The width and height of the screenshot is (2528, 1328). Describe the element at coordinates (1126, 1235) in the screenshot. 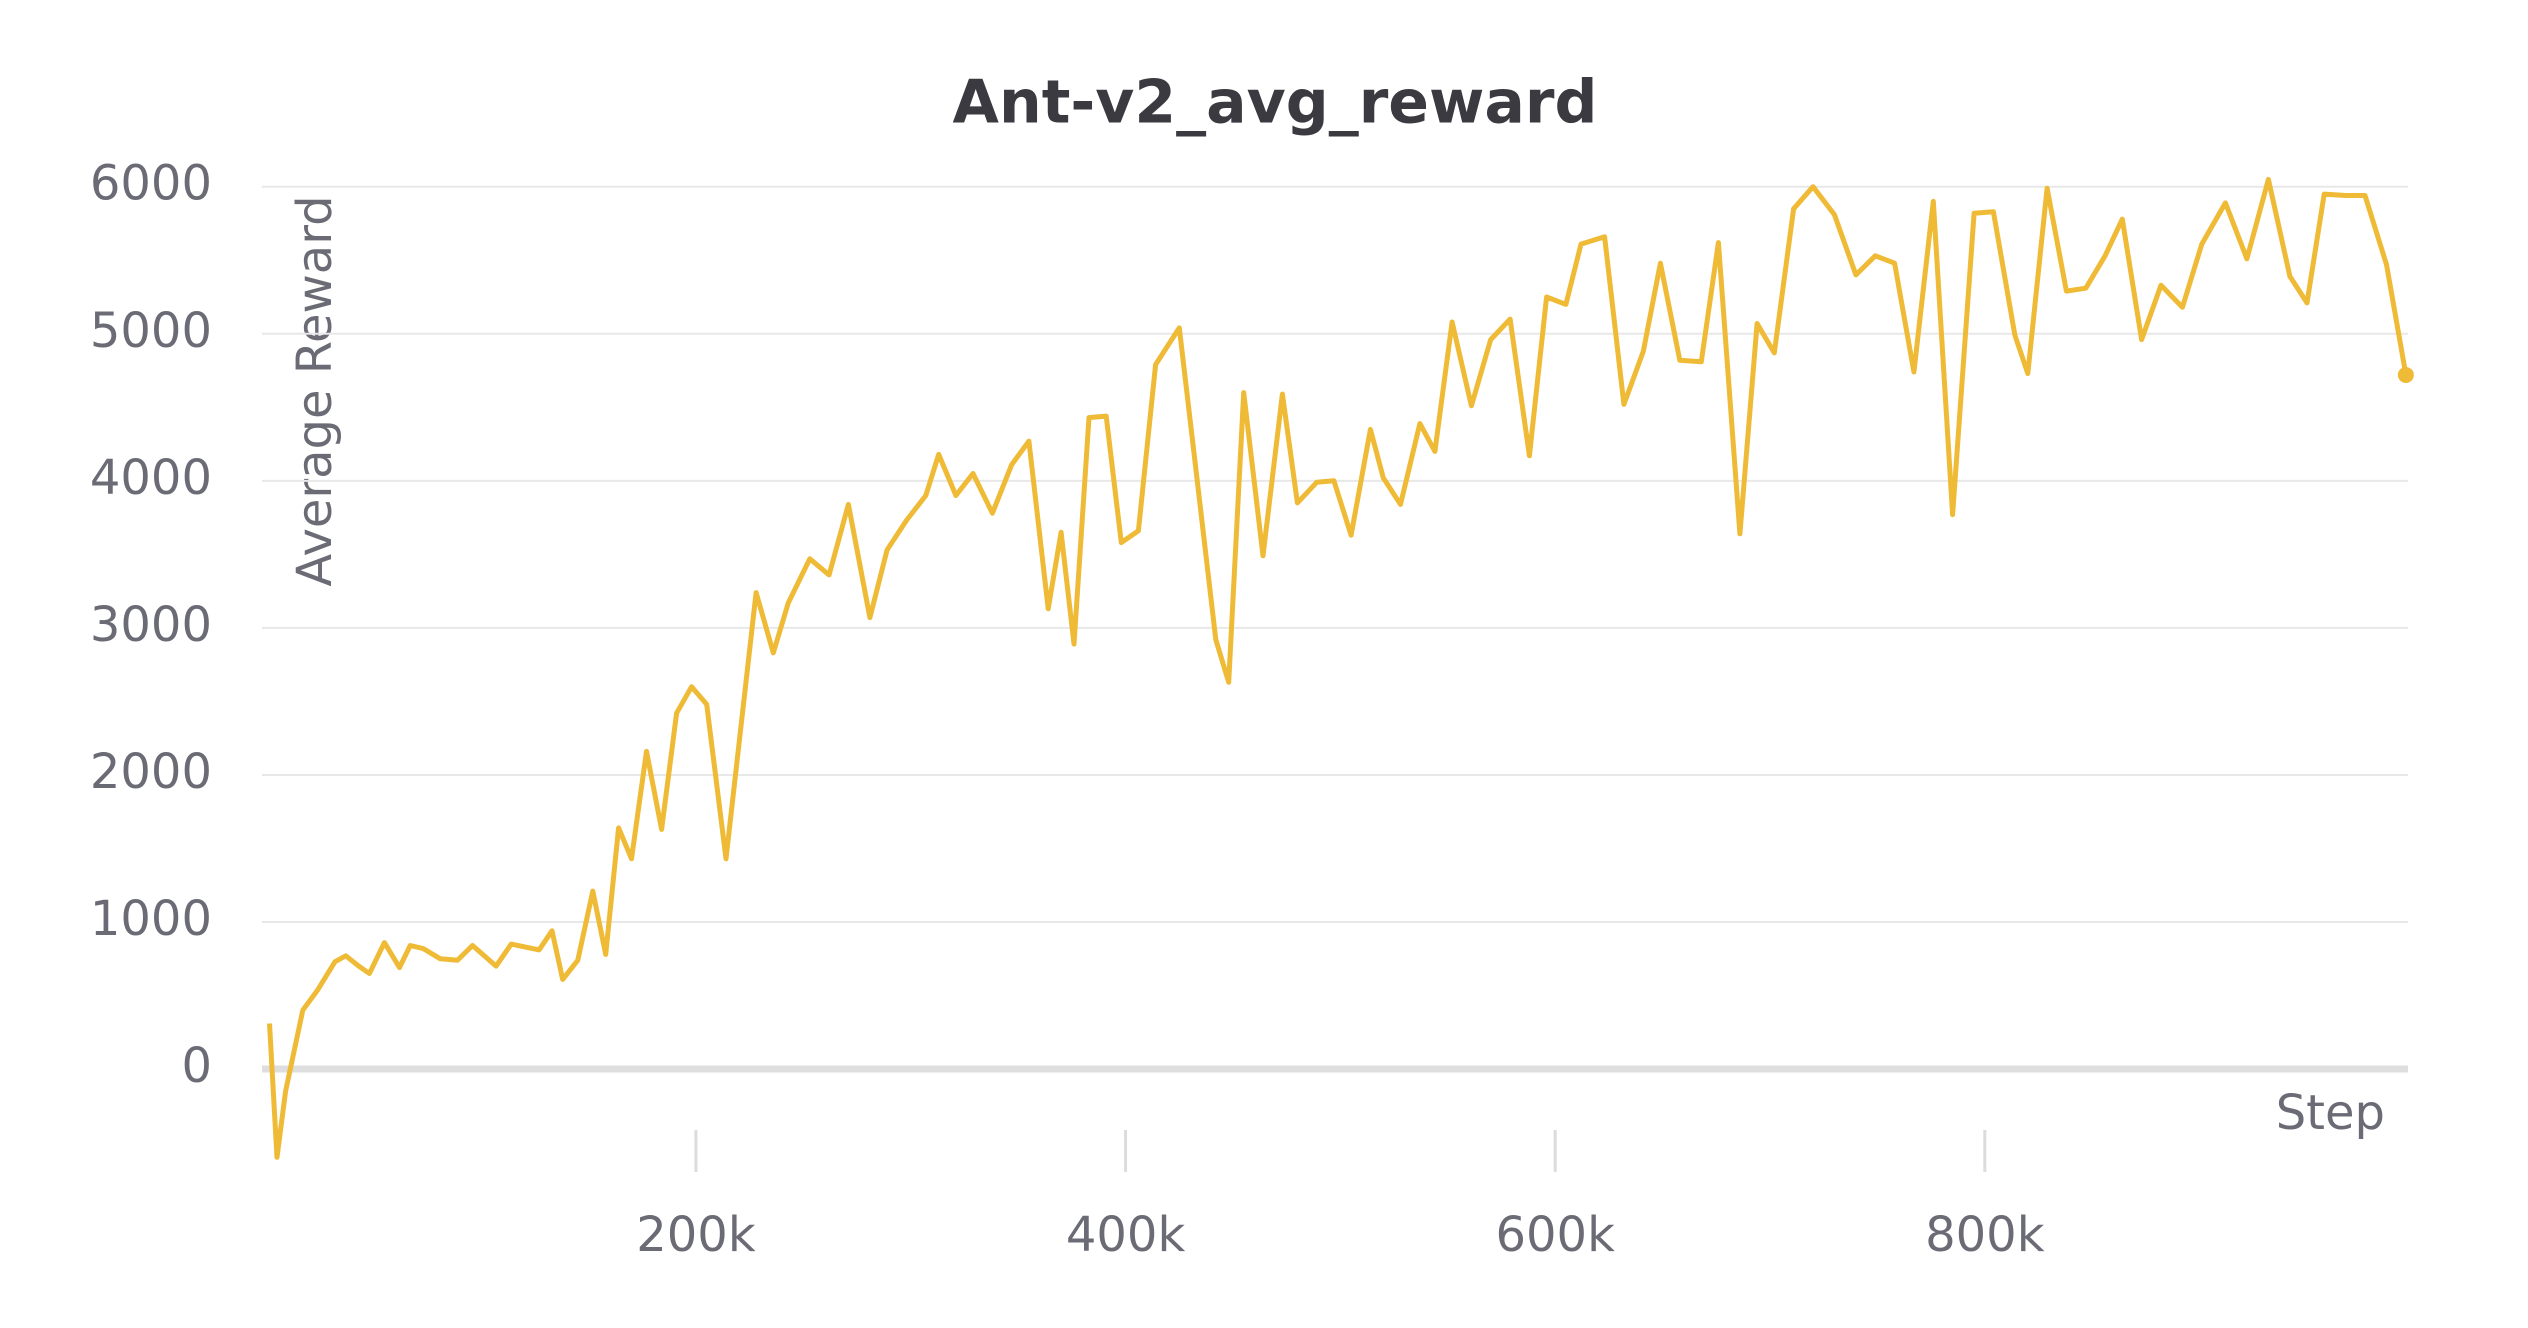

I see `x-tick-label: 400k` at that location.